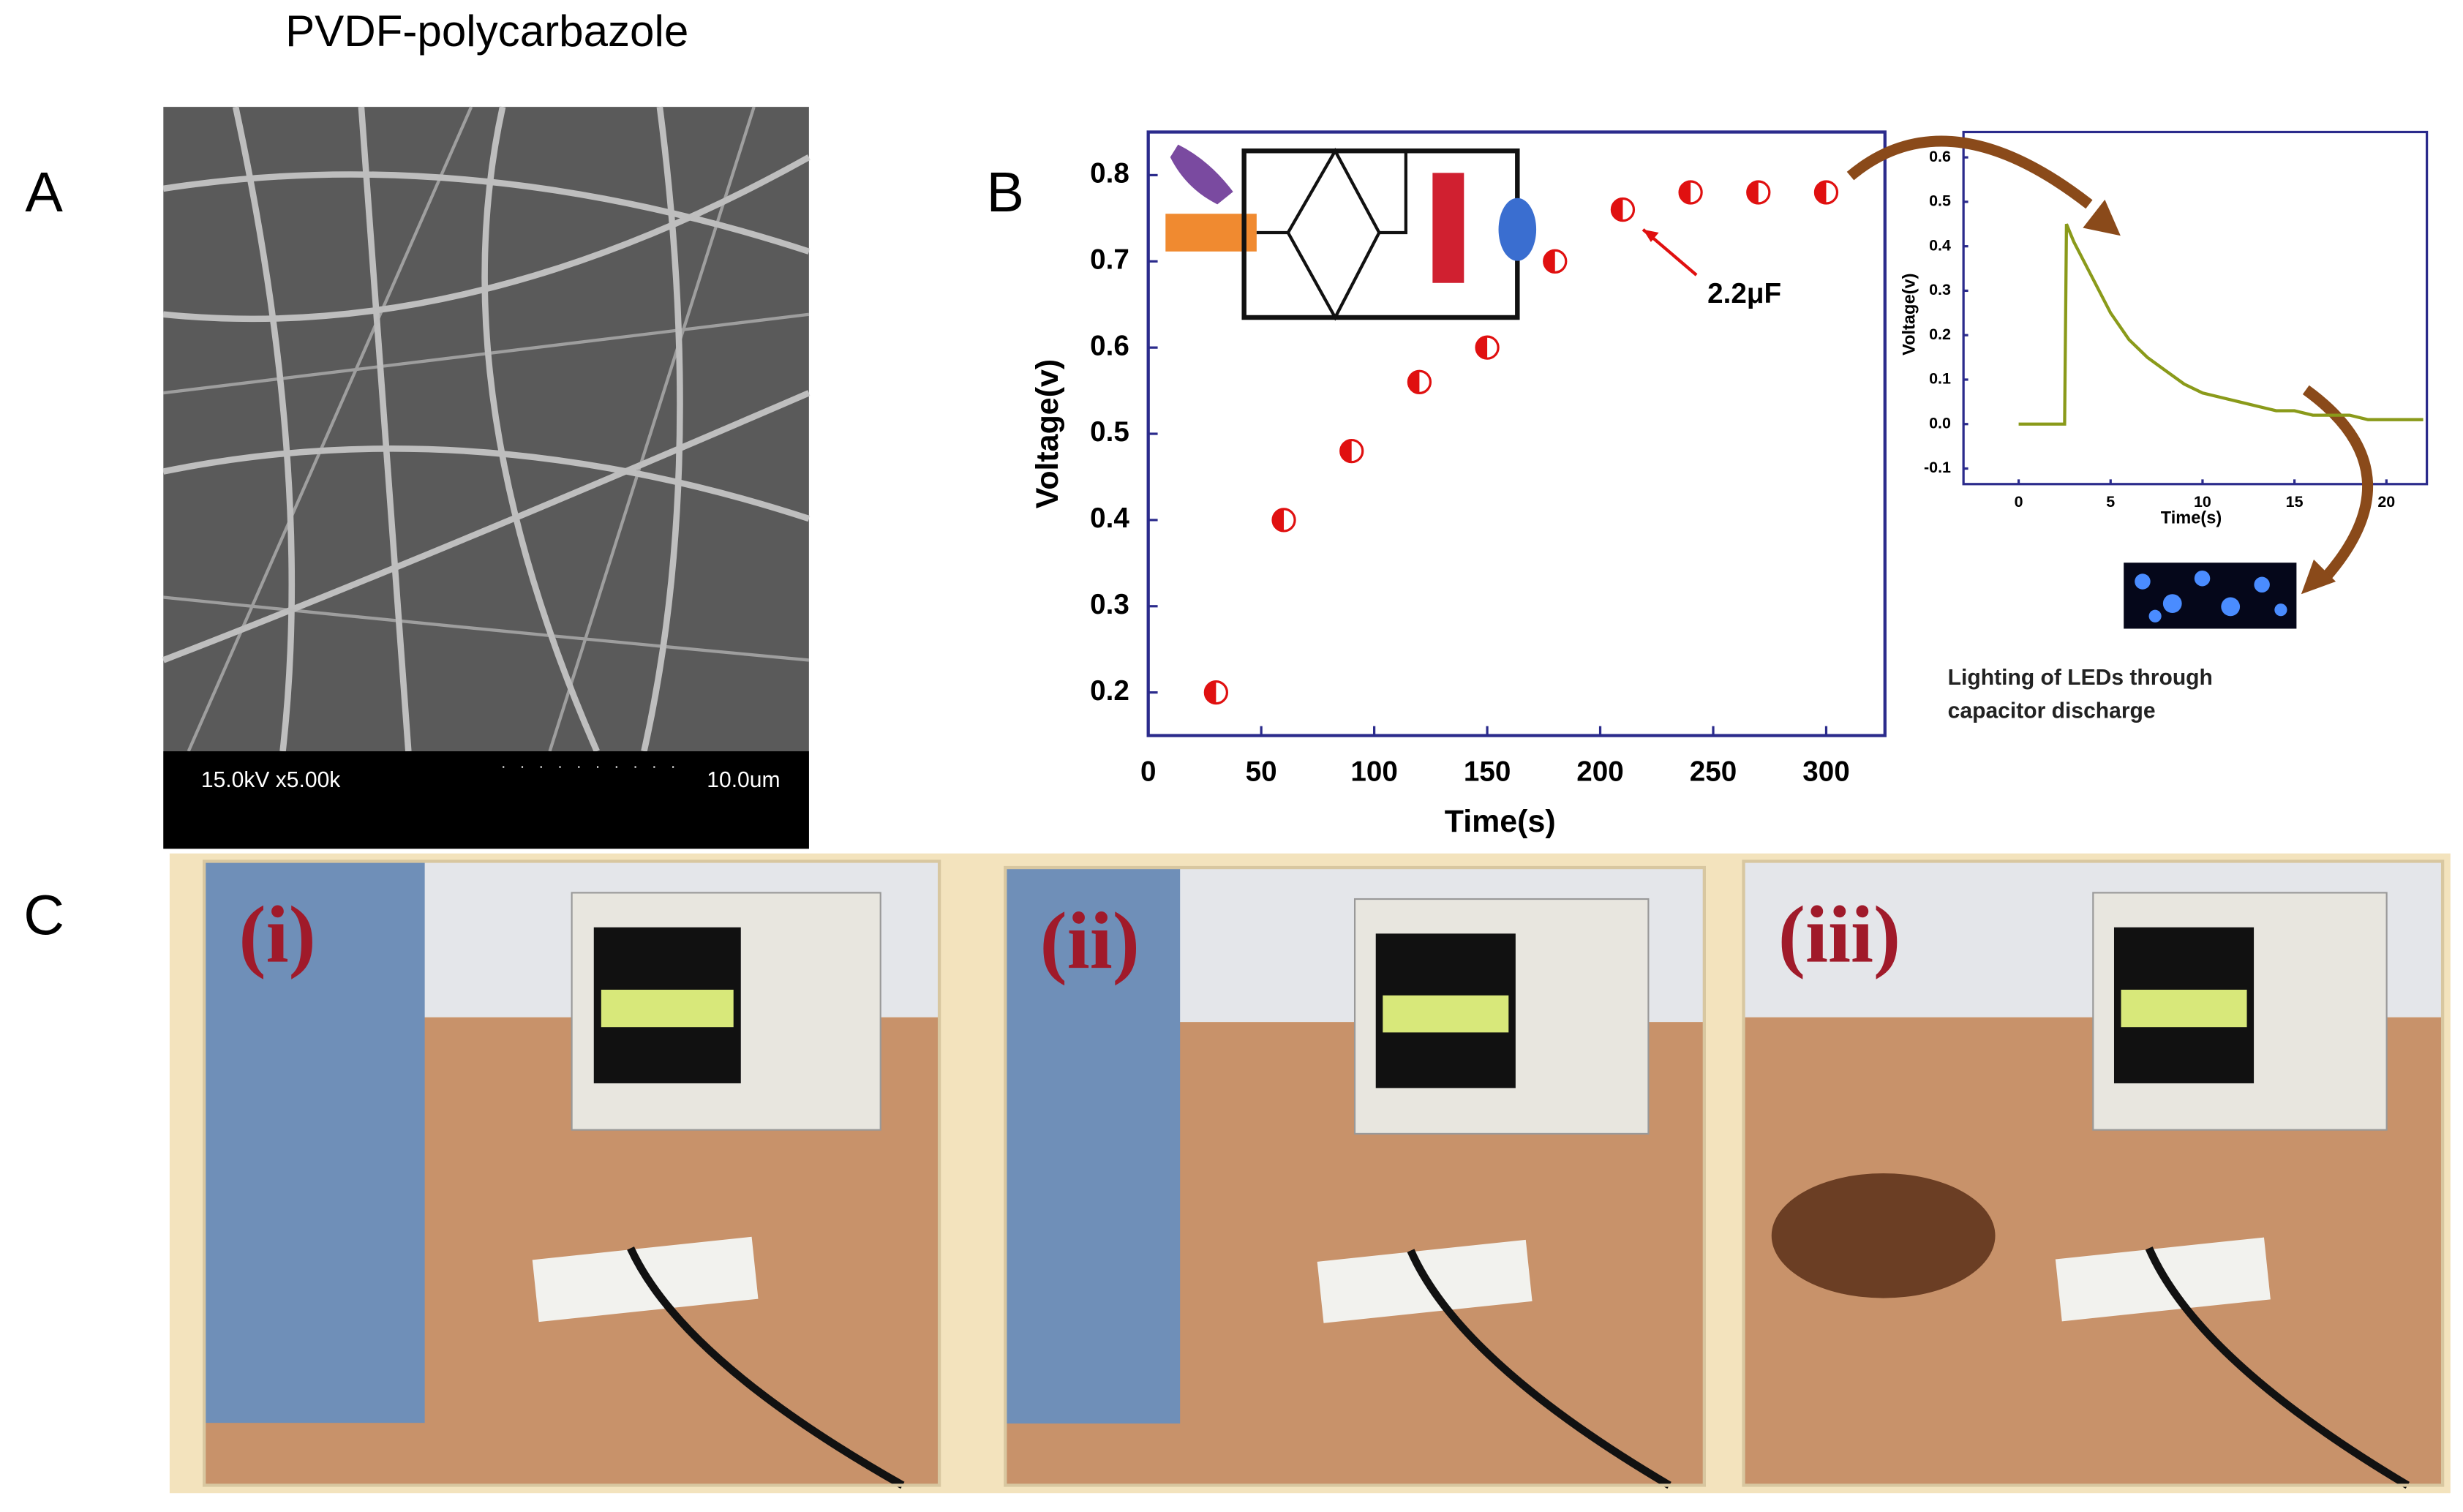 The width and height of the screenshot is (2463, 1512). Describe the element at coordinates (1651, 236) in the screenshot. I see `annotation-arrow-head` at that location.